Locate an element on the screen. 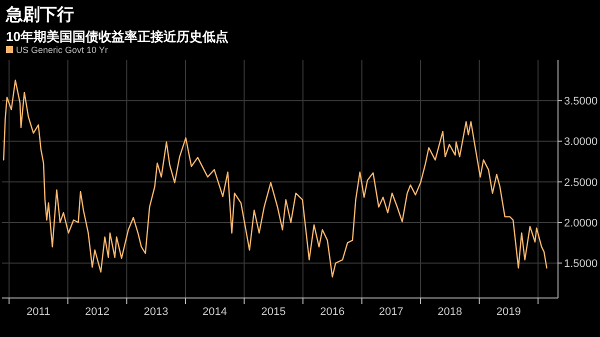 This screenshot has height=337, width=600. legend: US Generic Govt 10 Yr is located at coordinates (62, 50).